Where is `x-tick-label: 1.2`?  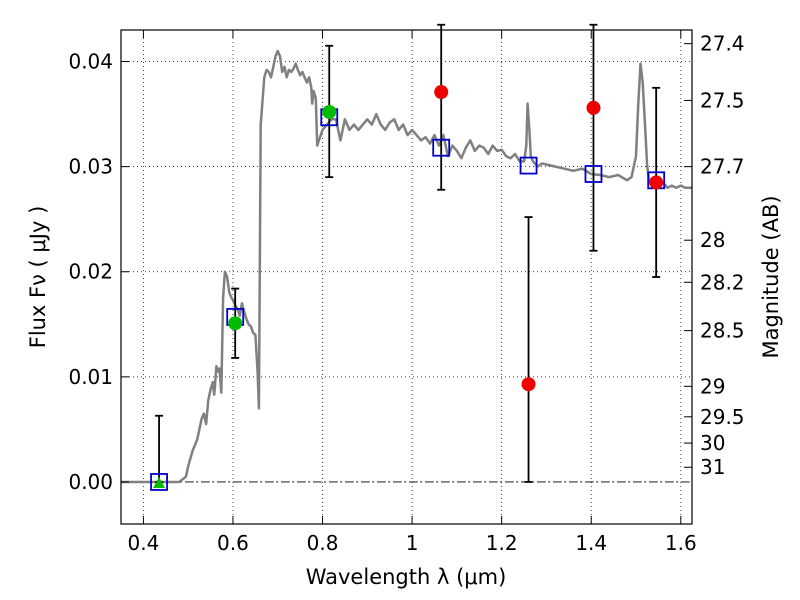
x-tick-label: 1.2 is located at coordinates (502, 543).